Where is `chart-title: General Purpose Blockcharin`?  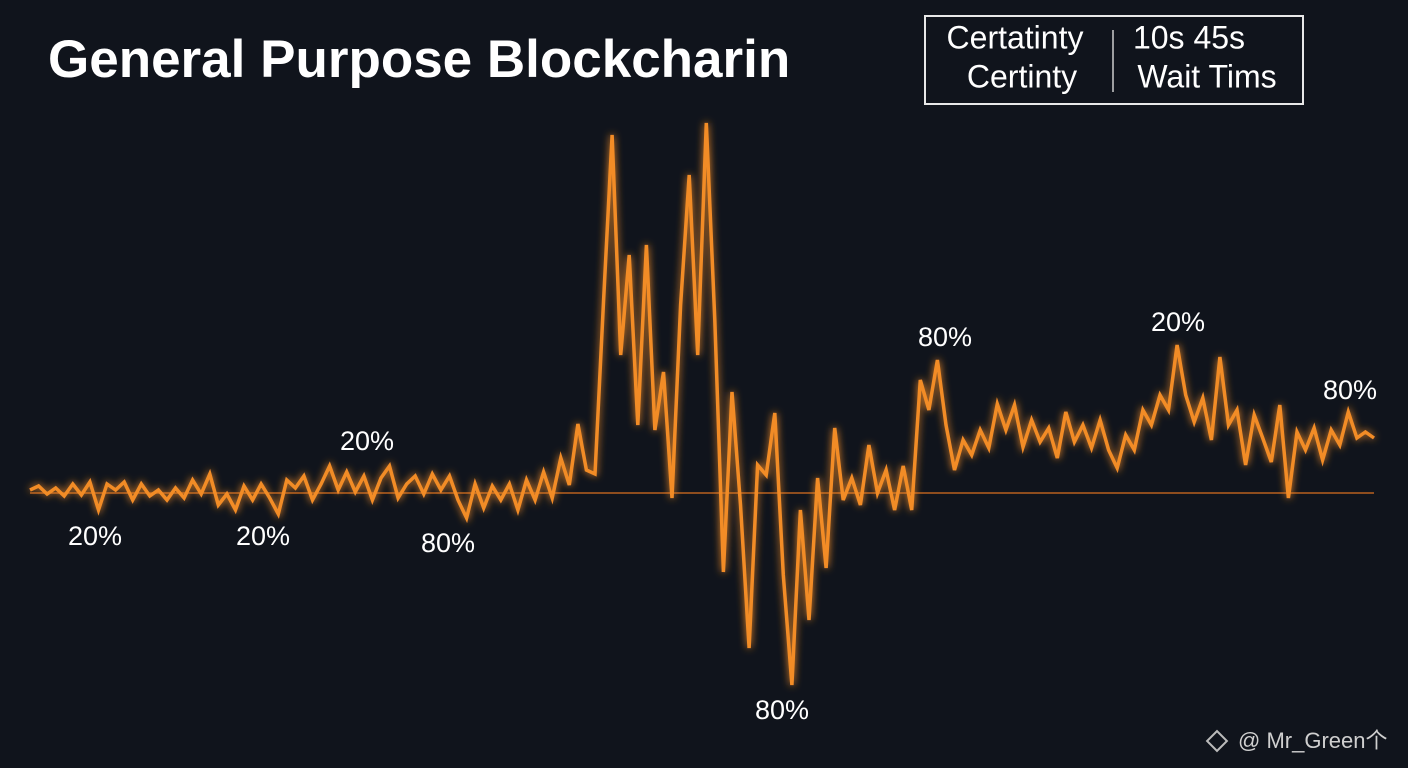 chart-title: General Purpose Blockcharin is located at coordinates (419, 59).